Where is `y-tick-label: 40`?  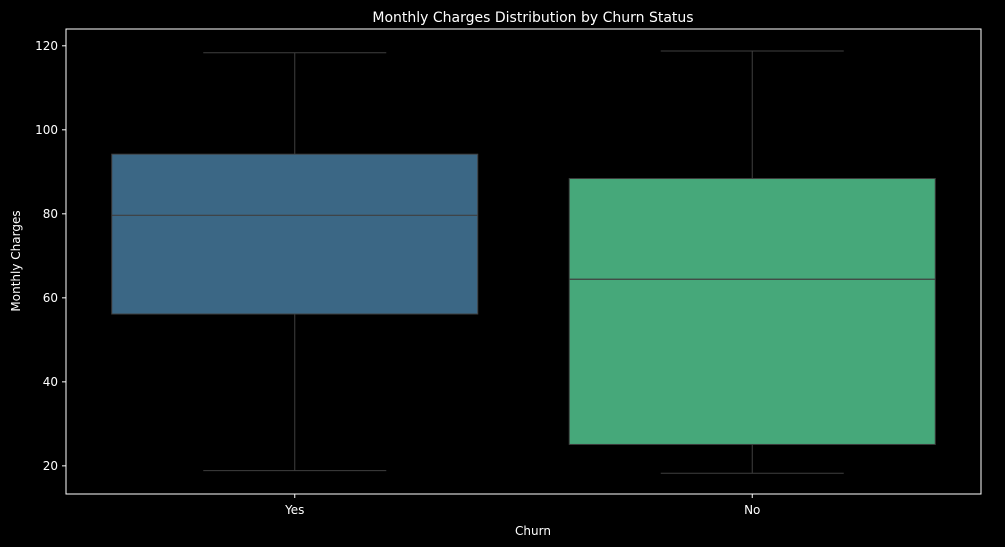 y-tick-label: 40 is located at coordinates (50, 382).